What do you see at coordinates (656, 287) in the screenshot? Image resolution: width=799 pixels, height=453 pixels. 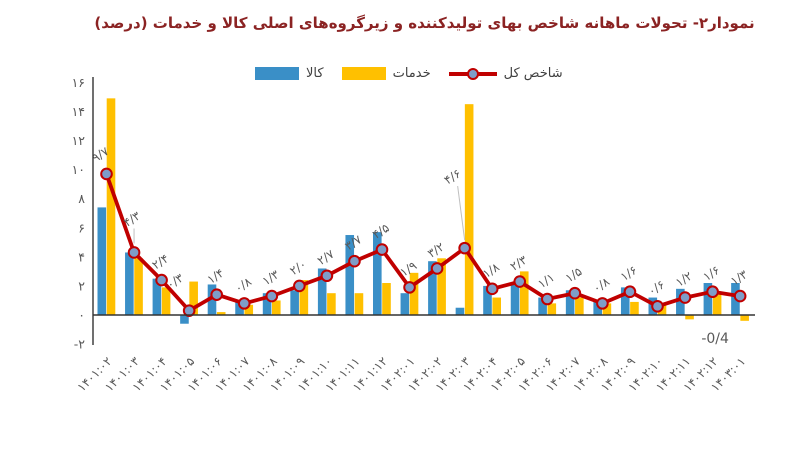 I see `data-label-۱۴۰۲:۱۰: ۰/۶` at bounding box center [656, 287].